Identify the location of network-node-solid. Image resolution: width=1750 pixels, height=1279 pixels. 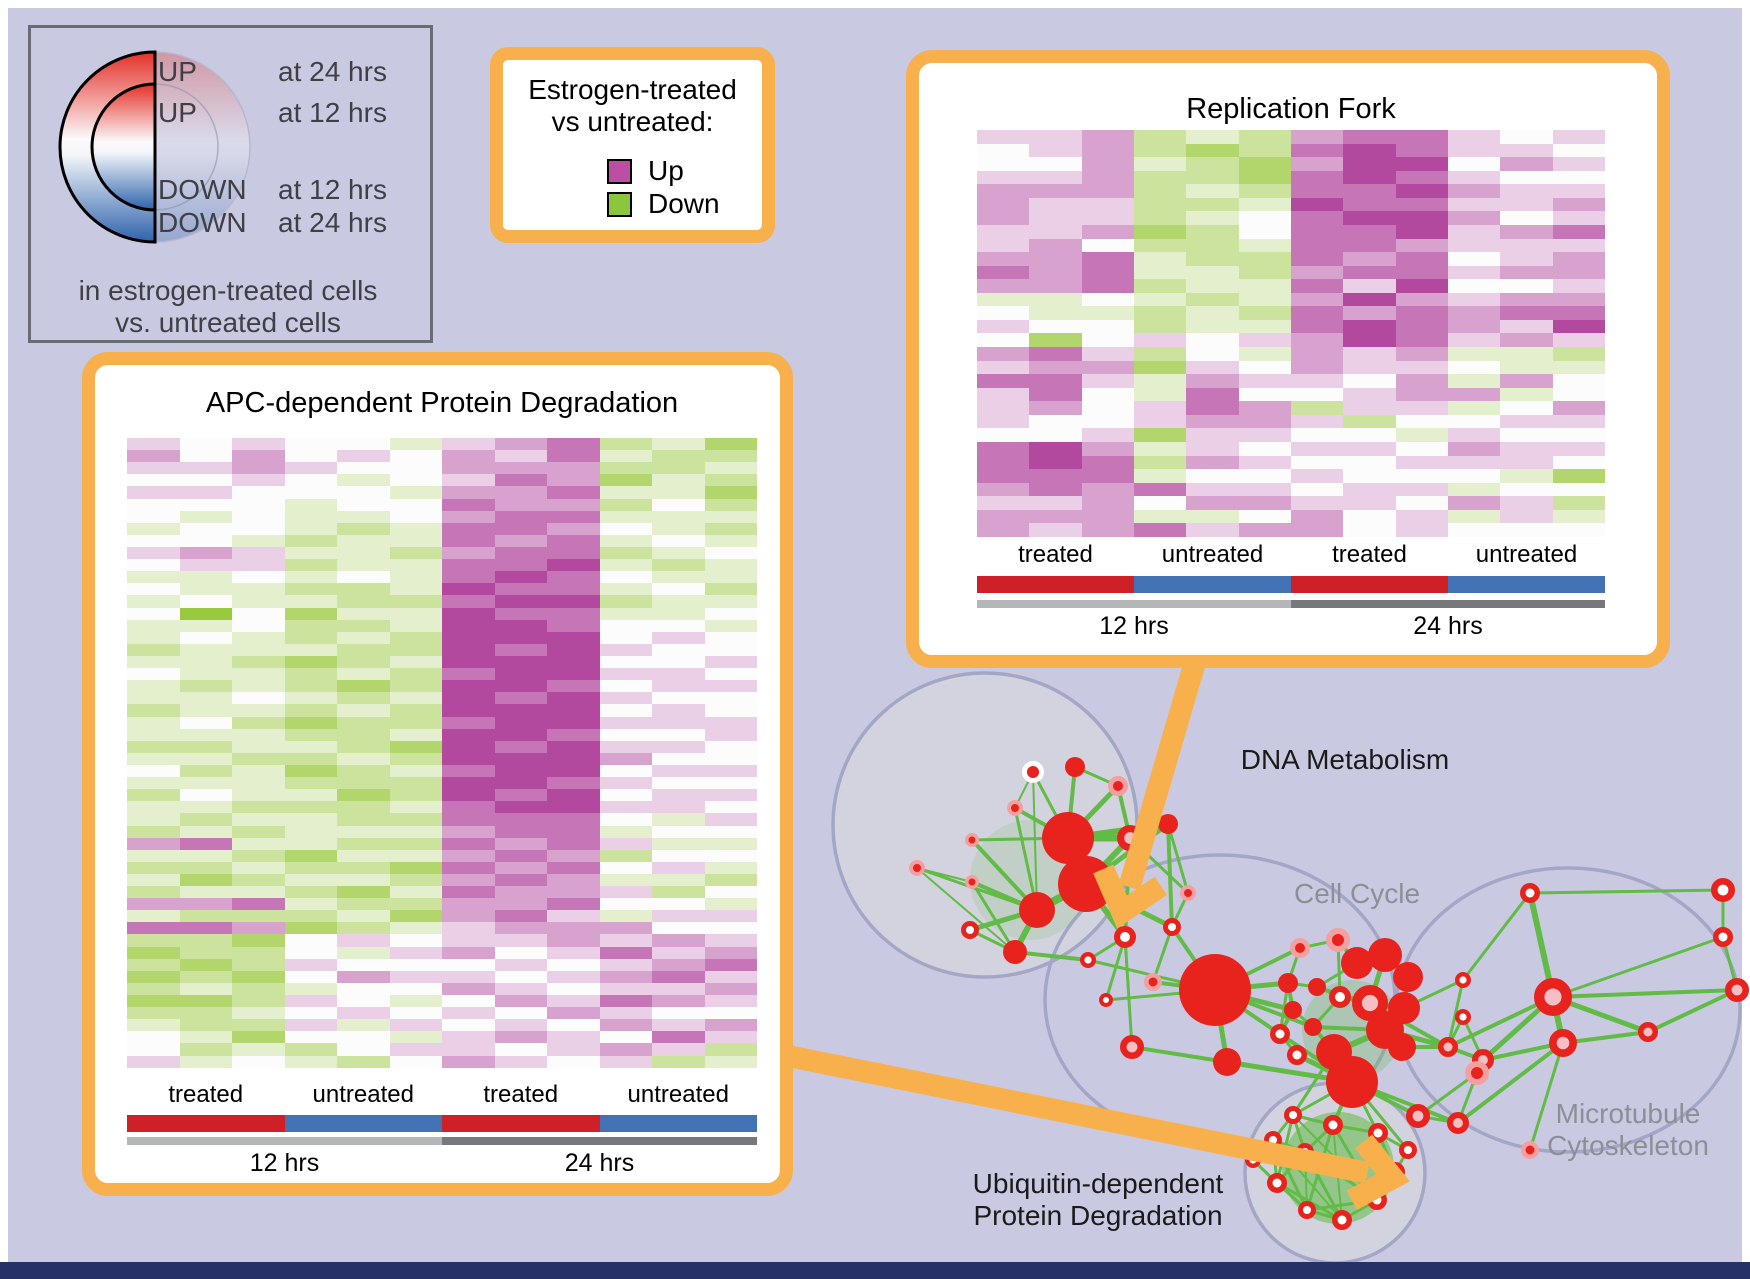
(1168, 824).